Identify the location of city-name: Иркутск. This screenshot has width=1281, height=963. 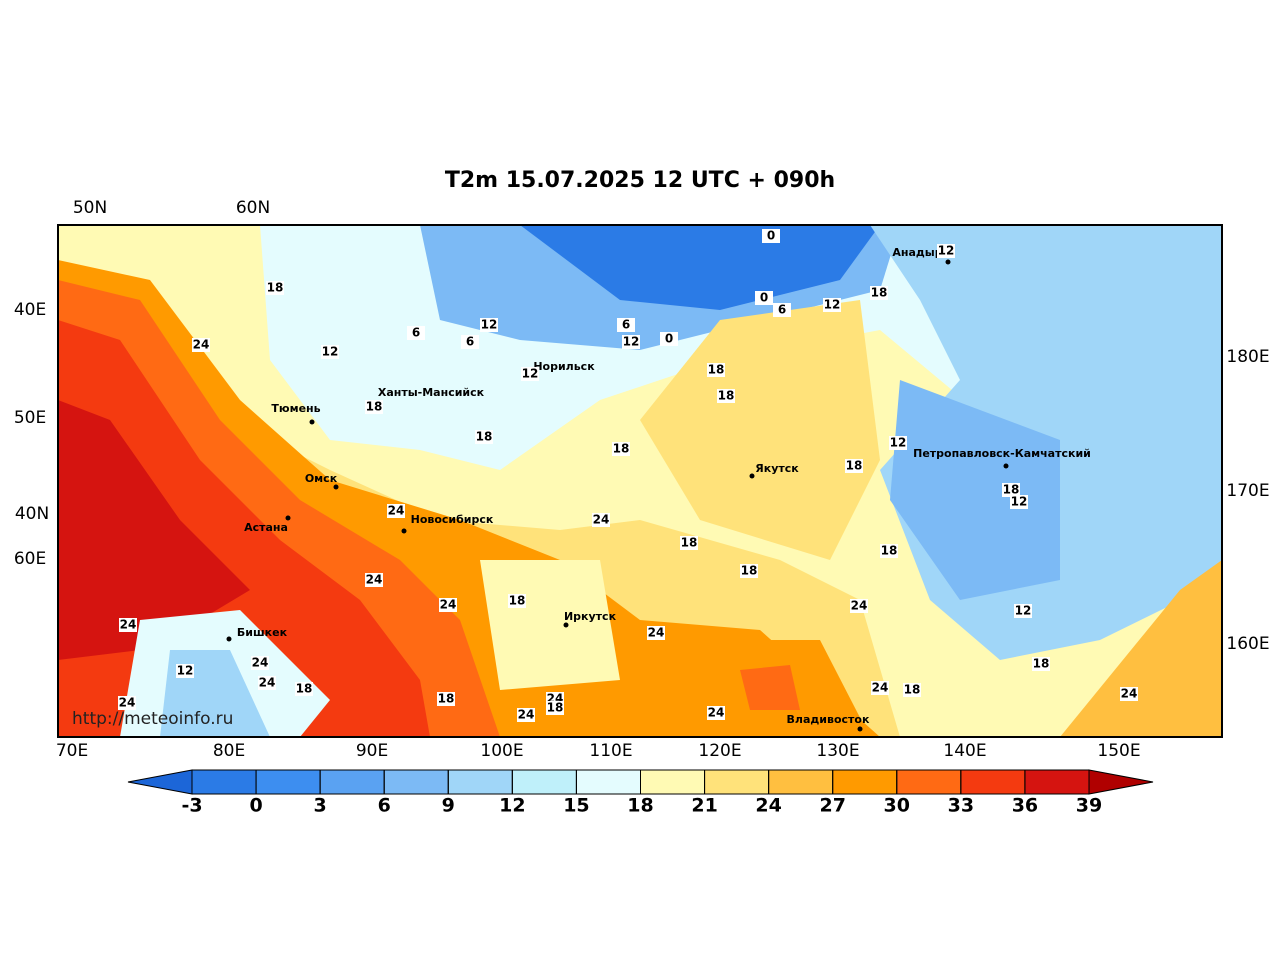
(590, 616).